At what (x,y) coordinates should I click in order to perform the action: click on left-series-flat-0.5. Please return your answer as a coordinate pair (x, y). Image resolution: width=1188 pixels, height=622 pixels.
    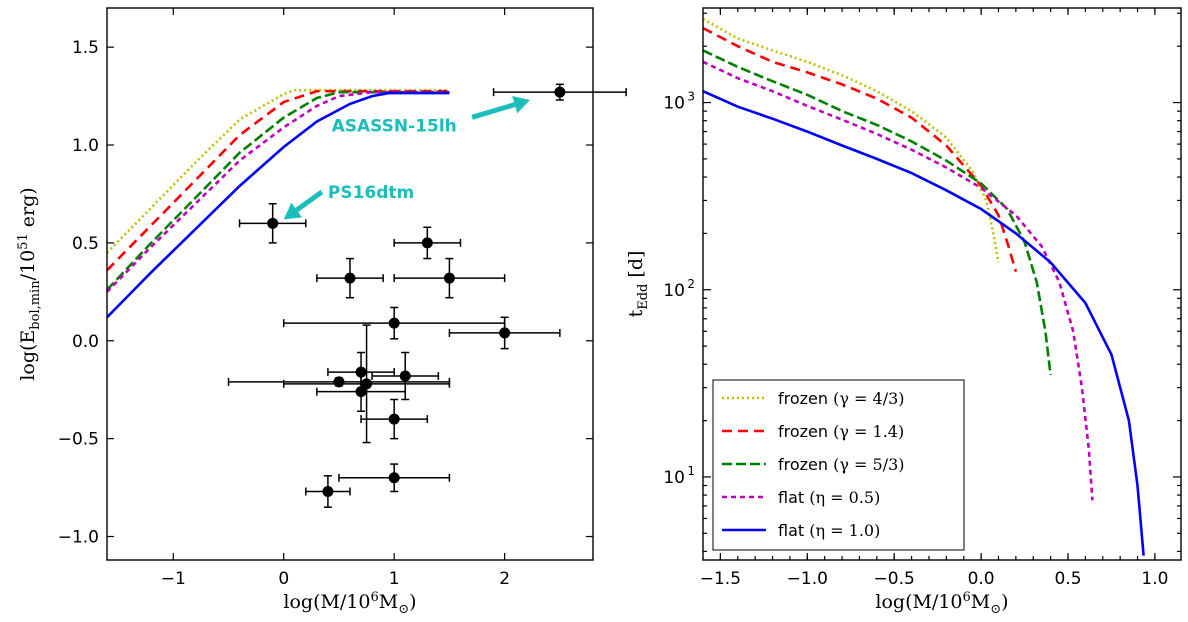
    Looking at the image, I should click on (278, 191).